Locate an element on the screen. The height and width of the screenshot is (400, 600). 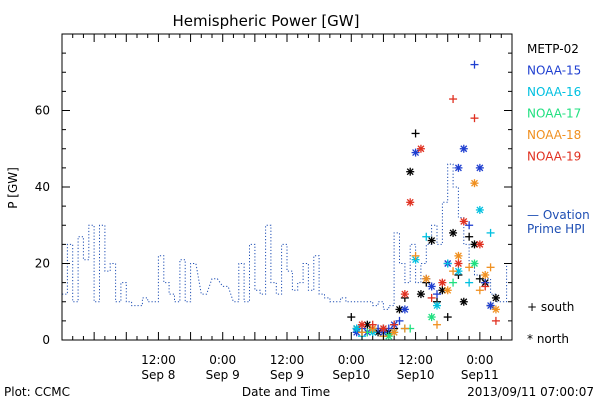
legend-entry-noaa-15: NOAA-15 is located at coordinates (554, 71).